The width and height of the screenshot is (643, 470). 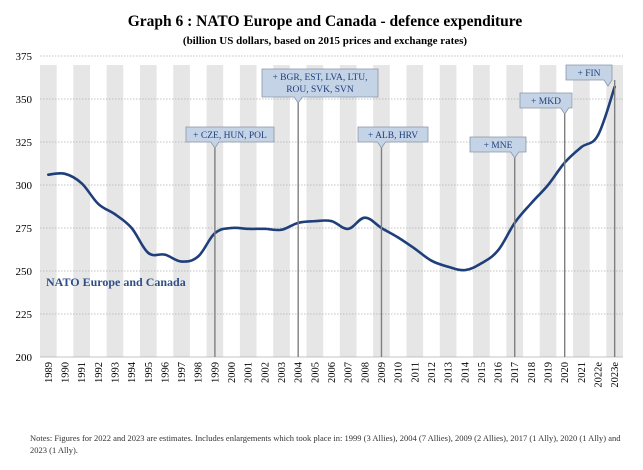 What do you see at coordinates (115, 214) in the screenshot?
I see `data-point-1993` at bounding box center [115, 214].